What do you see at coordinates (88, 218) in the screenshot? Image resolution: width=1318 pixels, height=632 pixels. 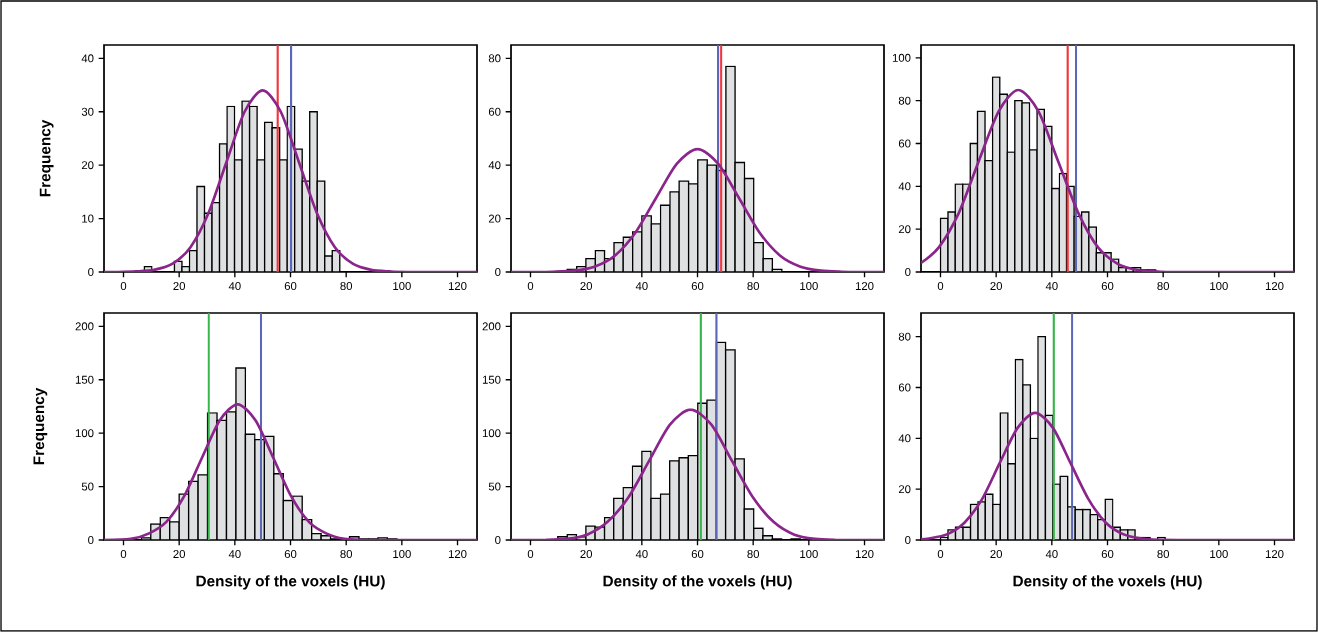 I see `y-tick-label: 10` at bounding box center [88, 218].